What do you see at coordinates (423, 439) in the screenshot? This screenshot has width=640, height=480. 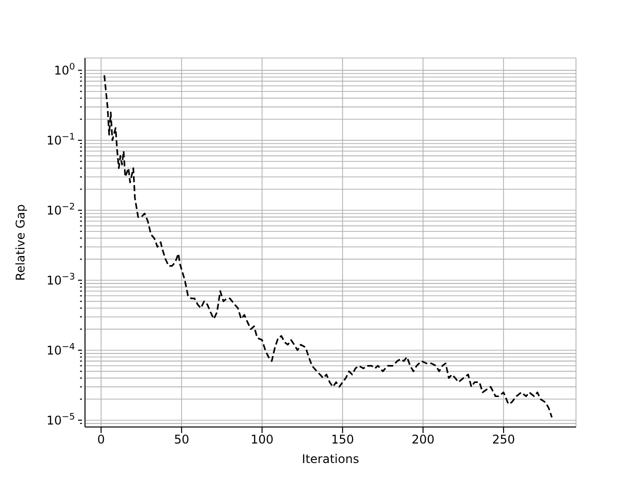 I see `x-tick-label: 200` at bounding box center [423, 439].